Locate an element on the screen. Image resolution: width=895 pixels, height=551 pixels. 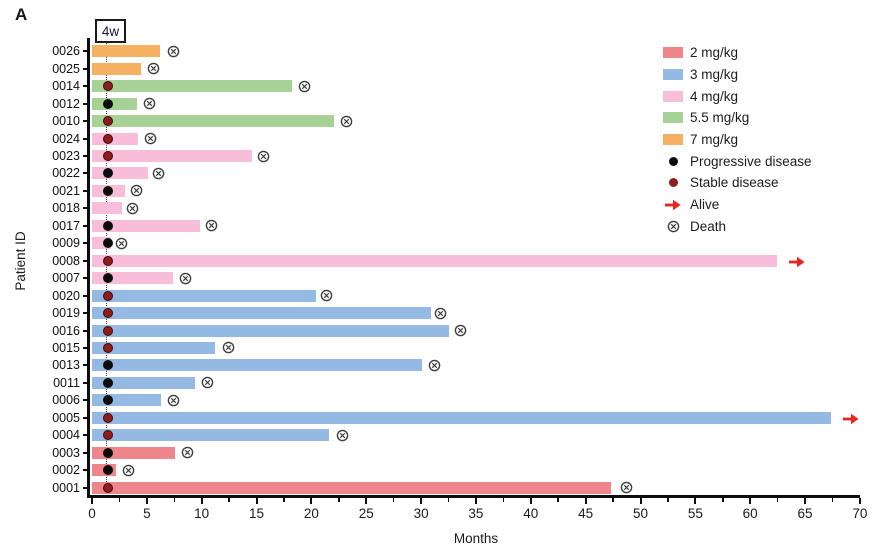
stable-disease-dot-icon is located at coordinates (673, 183).